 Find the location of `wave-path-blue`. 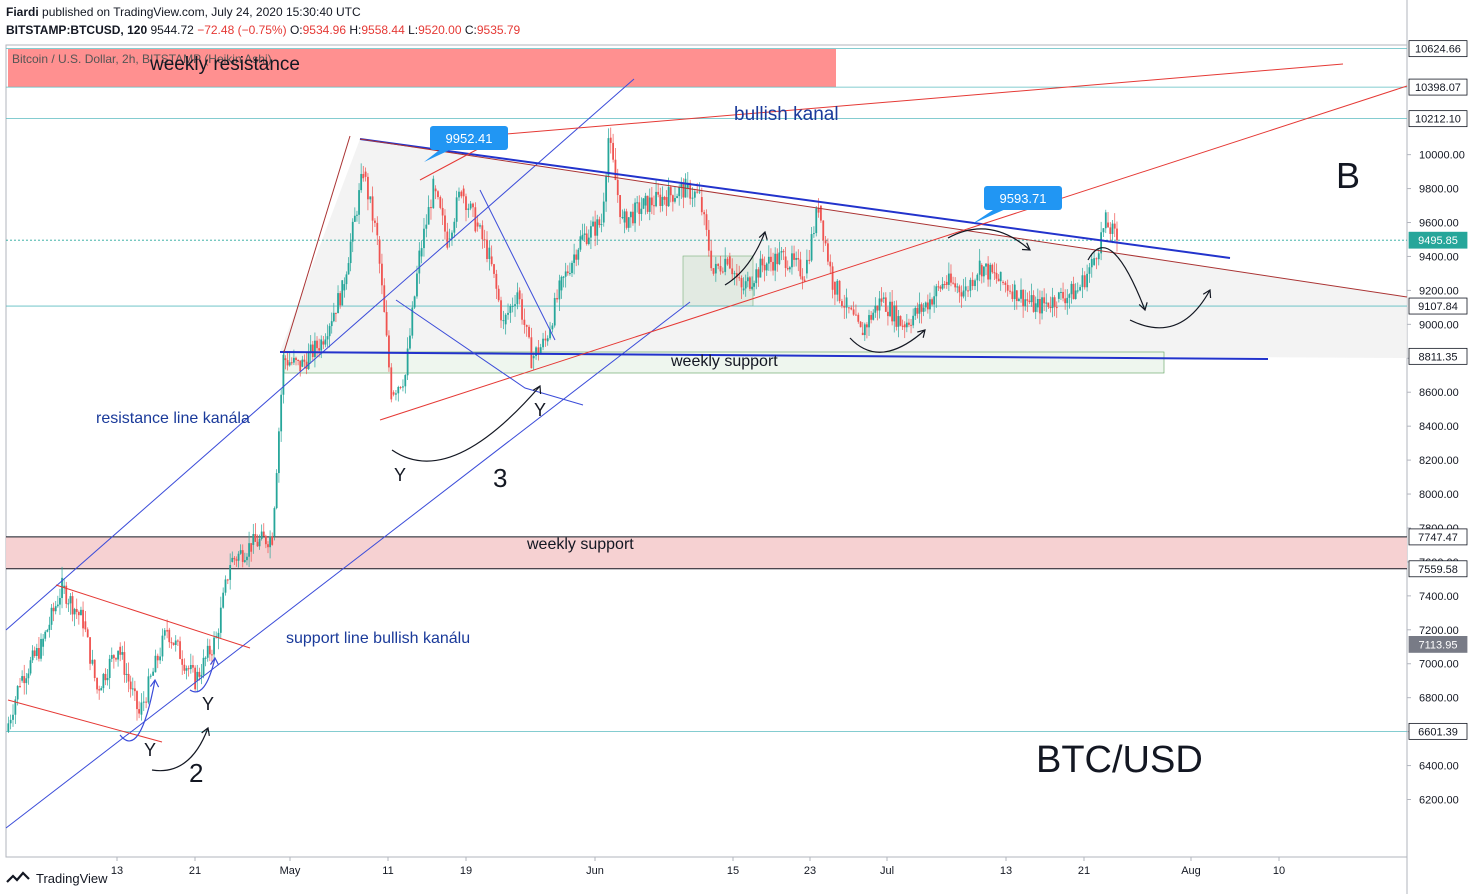

wave-path-blue is located at coordinates (489, 352).